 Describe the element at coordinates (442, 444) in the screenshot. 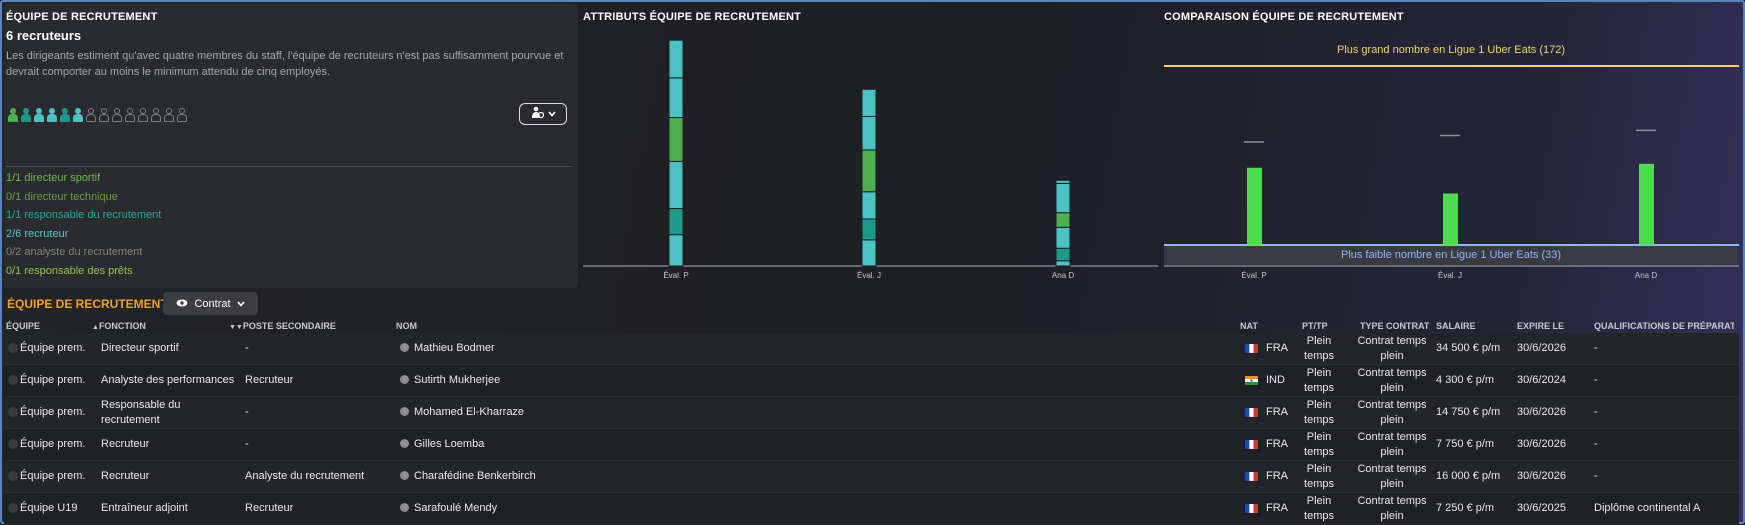

I see `cell-nom: Gilles Loemba` at that location.